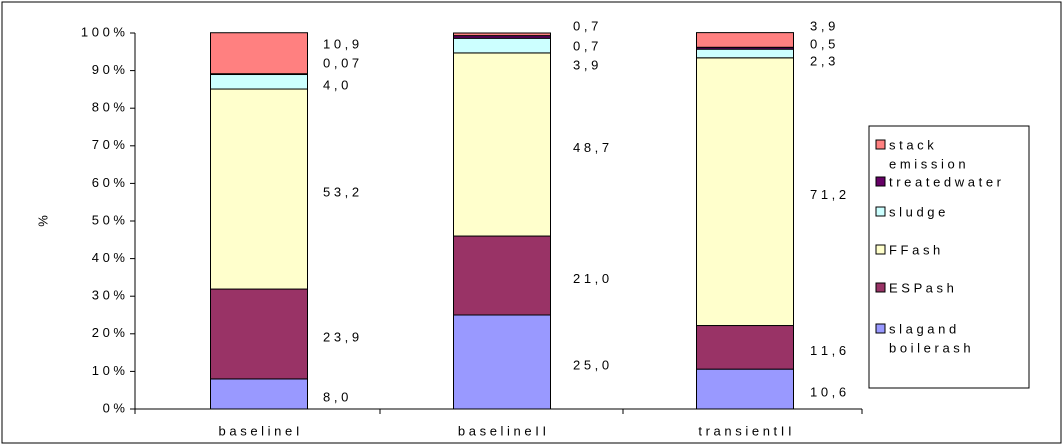 This screenshot has width=1063, height=445. Describe the element at coordinates (591, 364) in the screenshot. I see `data-label: 2 5 , 0` at that location.